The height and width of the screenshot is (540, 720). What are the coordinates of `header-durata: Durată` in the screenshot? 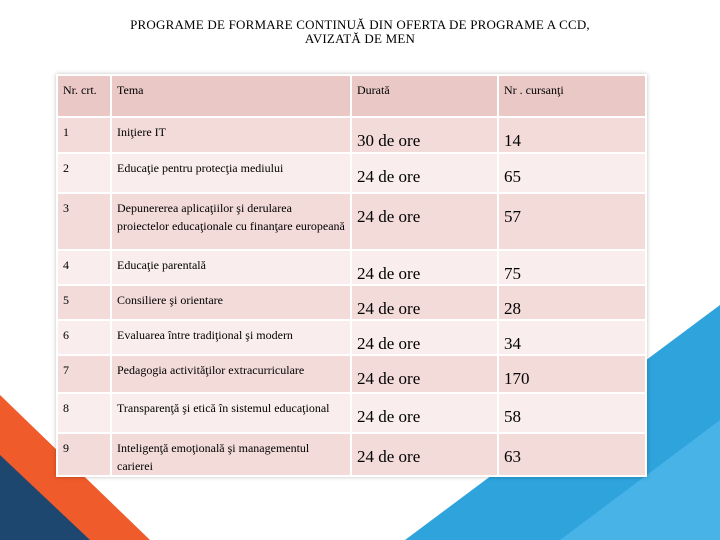 It's located at (424, 96).